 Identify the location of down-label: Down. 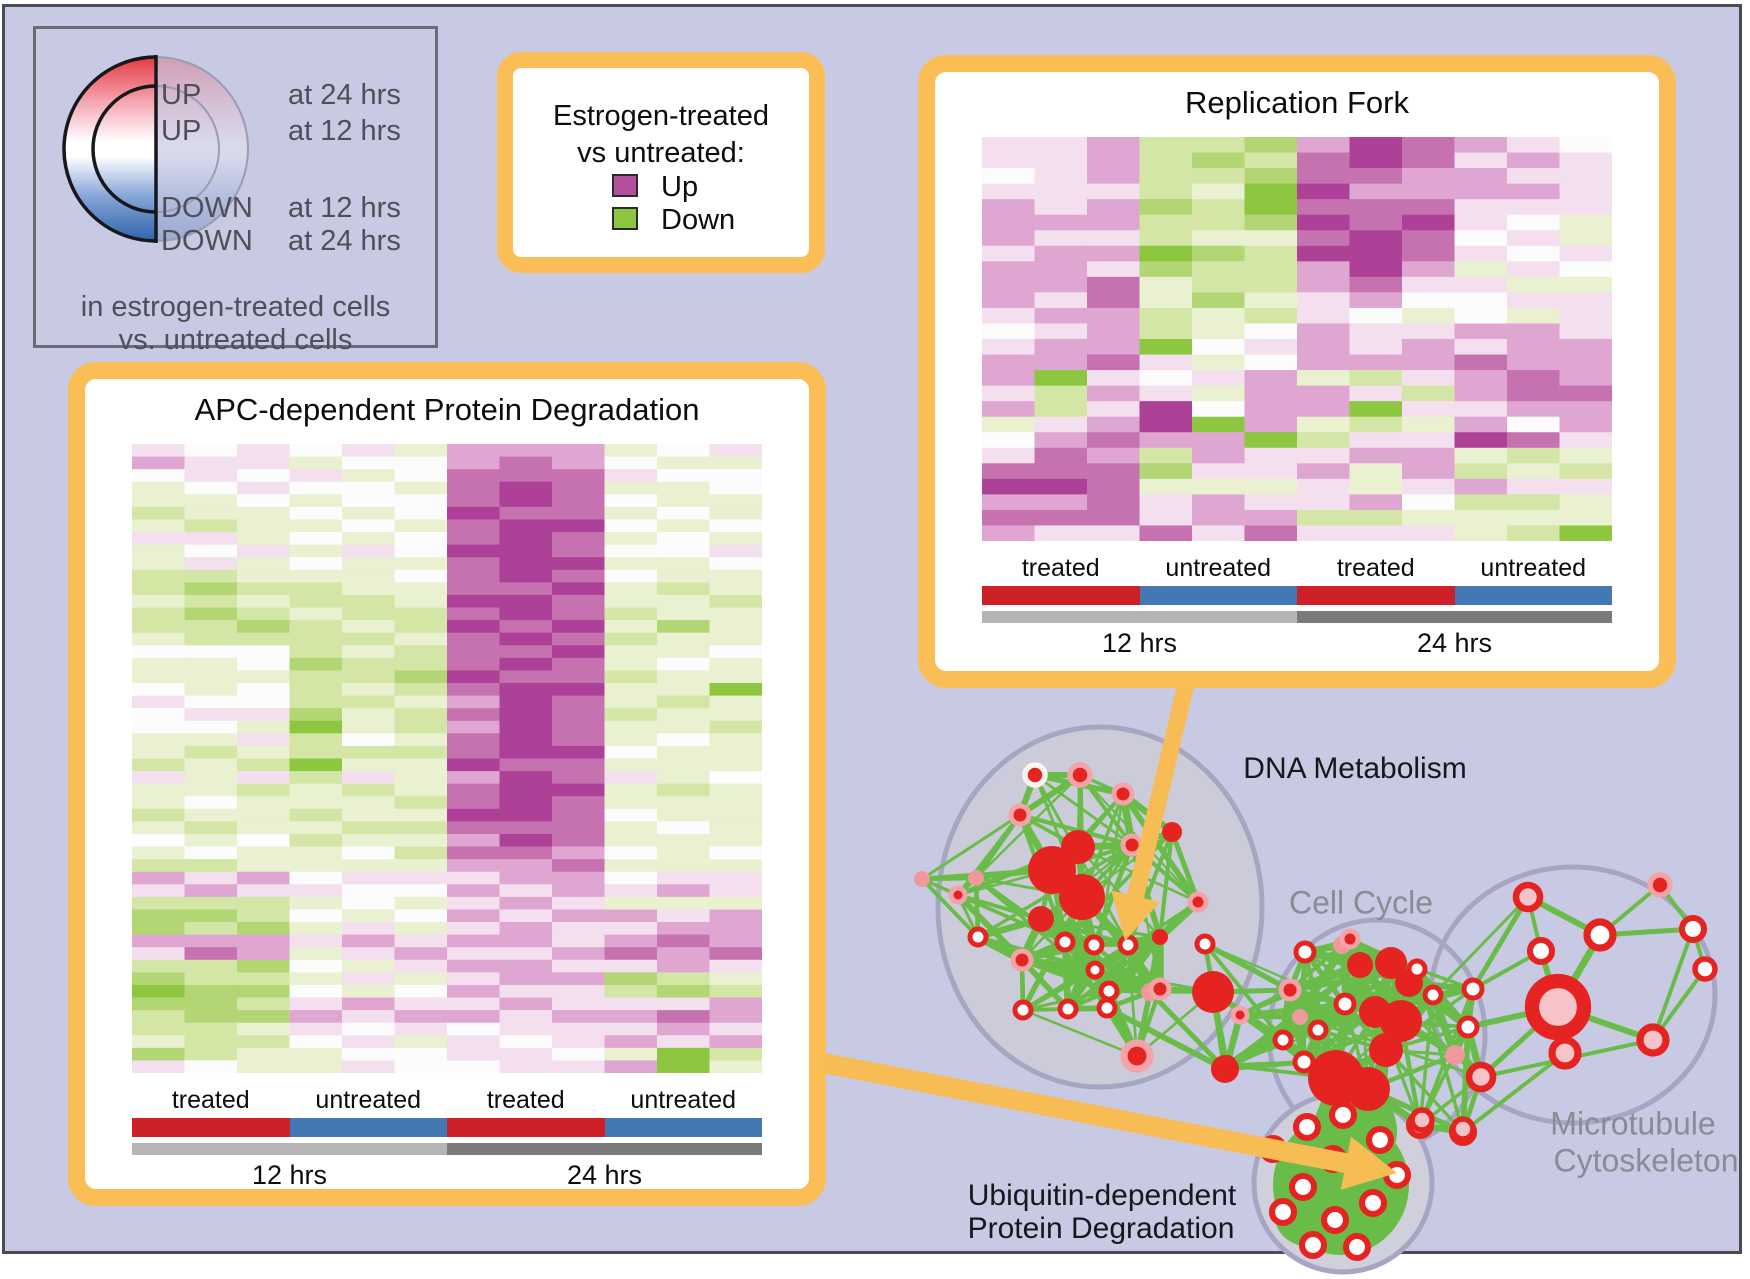
(698, 220).